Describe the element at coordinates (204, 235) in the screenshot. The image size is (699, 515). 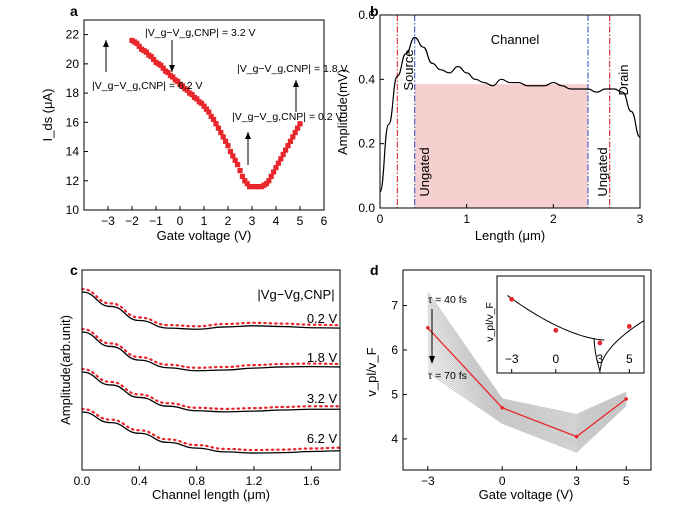
I see `panel-a-xlabel: Gate voltage (V)` at that location.